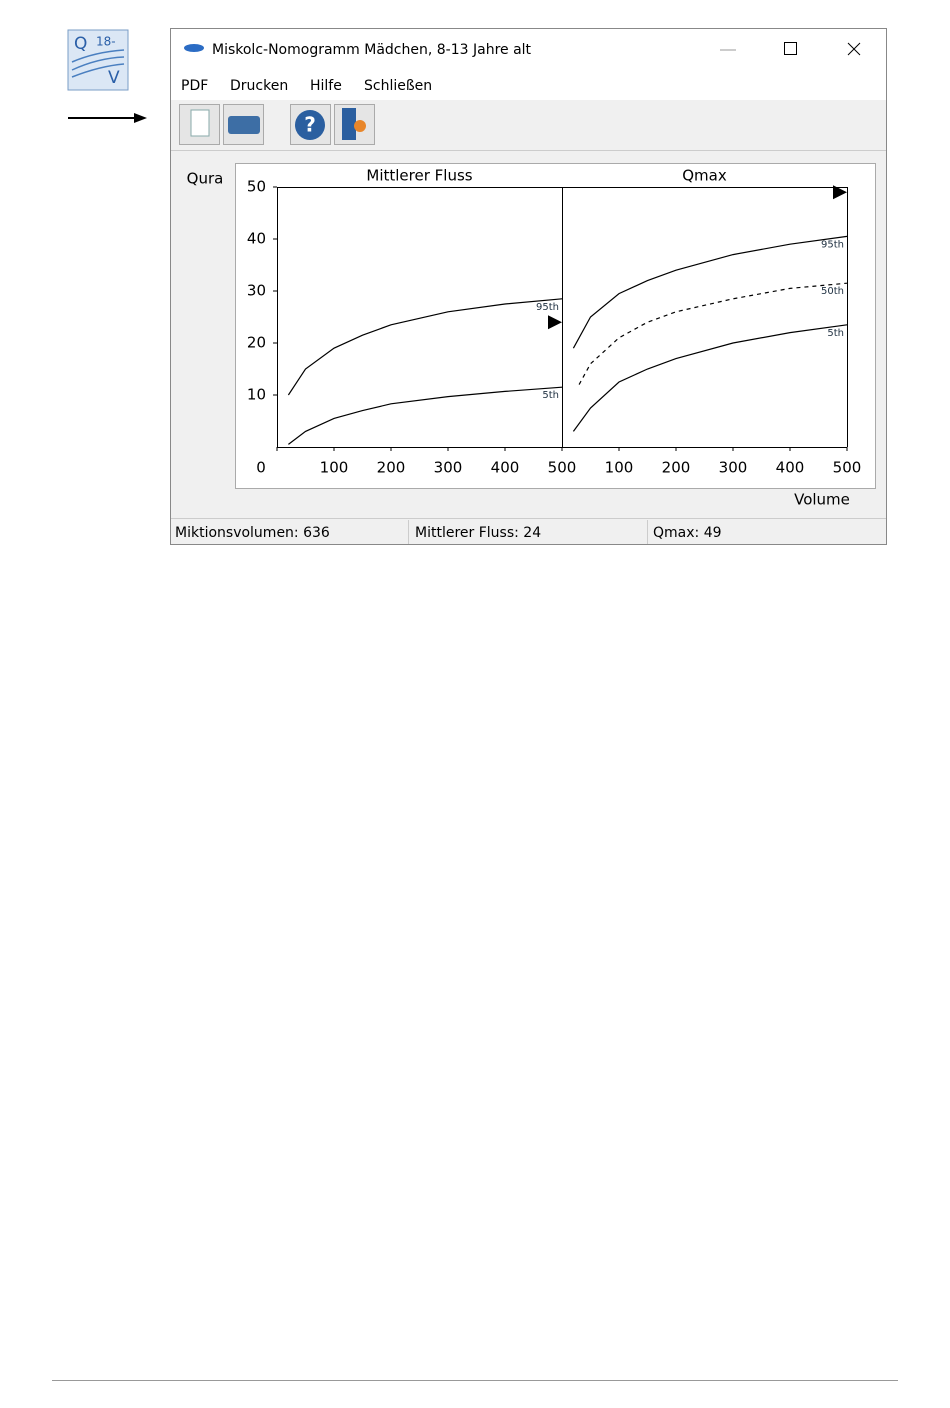 Image resolution: width=950 pixels, height=1408 pixels. Describe the element at coordinates (478, 533) in the screenshot. I see `status-text: Mittlerer Fluss: 24` at that location.